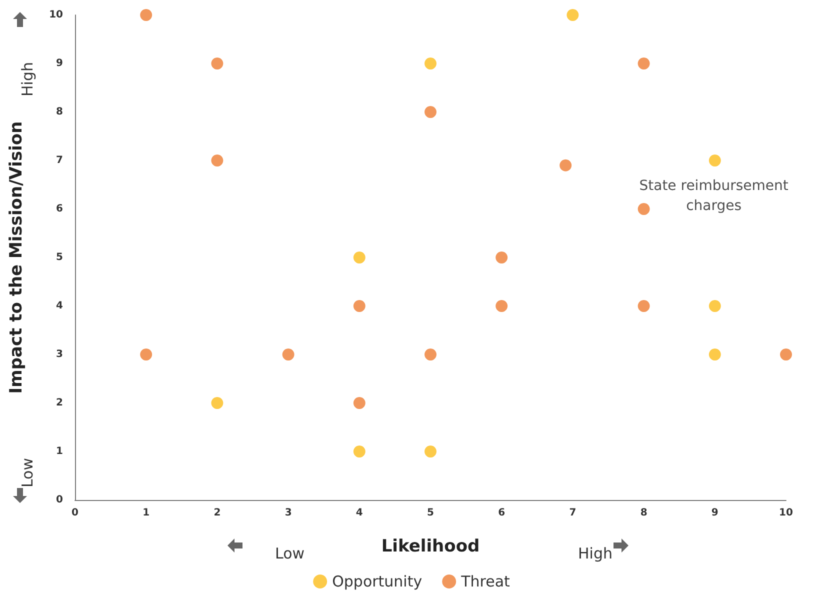  Describe the element at coordinates (60, 354) in the screenshot. I see `y-tick-label: 3` at that location.